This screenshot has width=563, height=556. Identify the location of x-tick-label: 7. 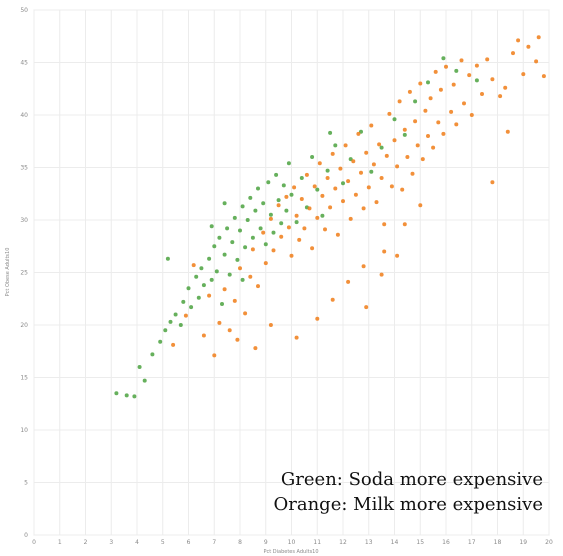
(214, 542).